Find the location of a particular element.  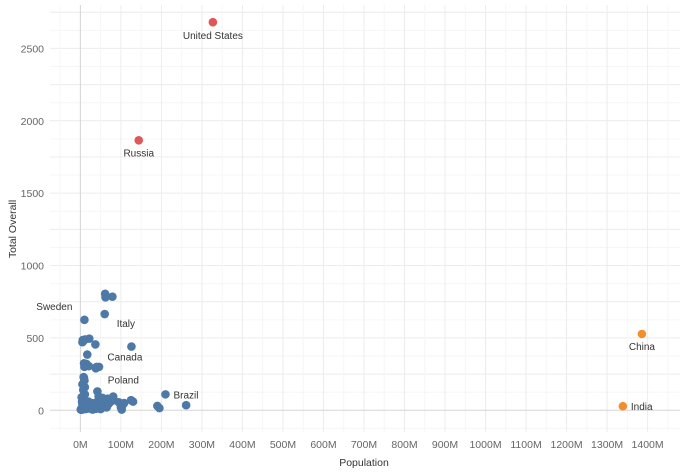

x-tick-label: 800M is located at coordinates (404, 445).